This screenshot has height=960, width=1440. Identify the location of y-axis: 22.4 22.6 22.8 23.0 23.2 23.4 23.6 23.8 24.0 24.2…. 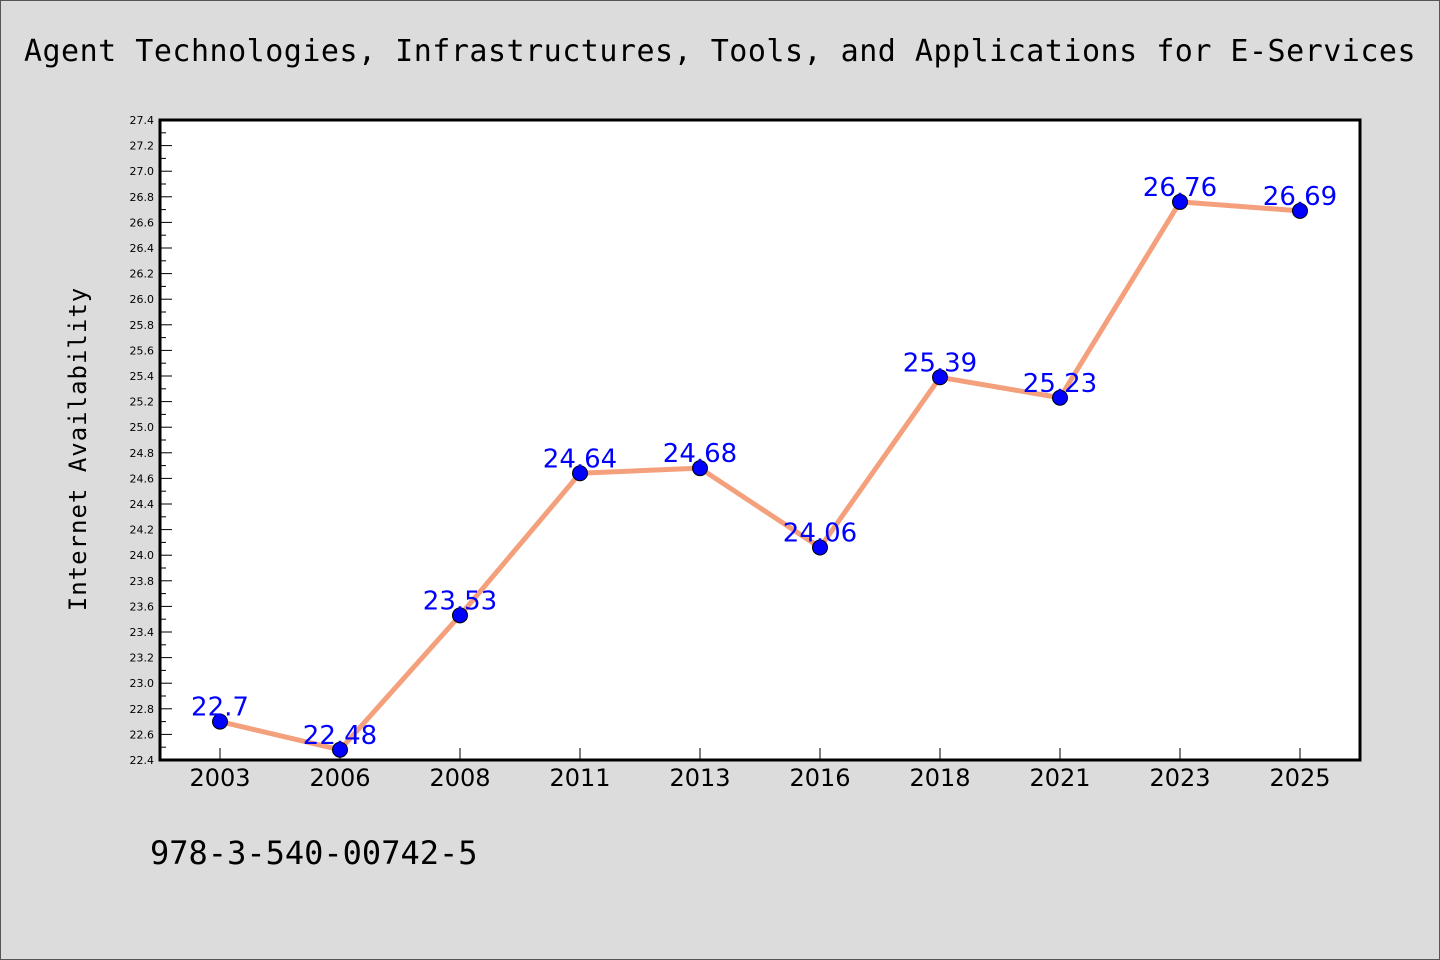
(151, 440).